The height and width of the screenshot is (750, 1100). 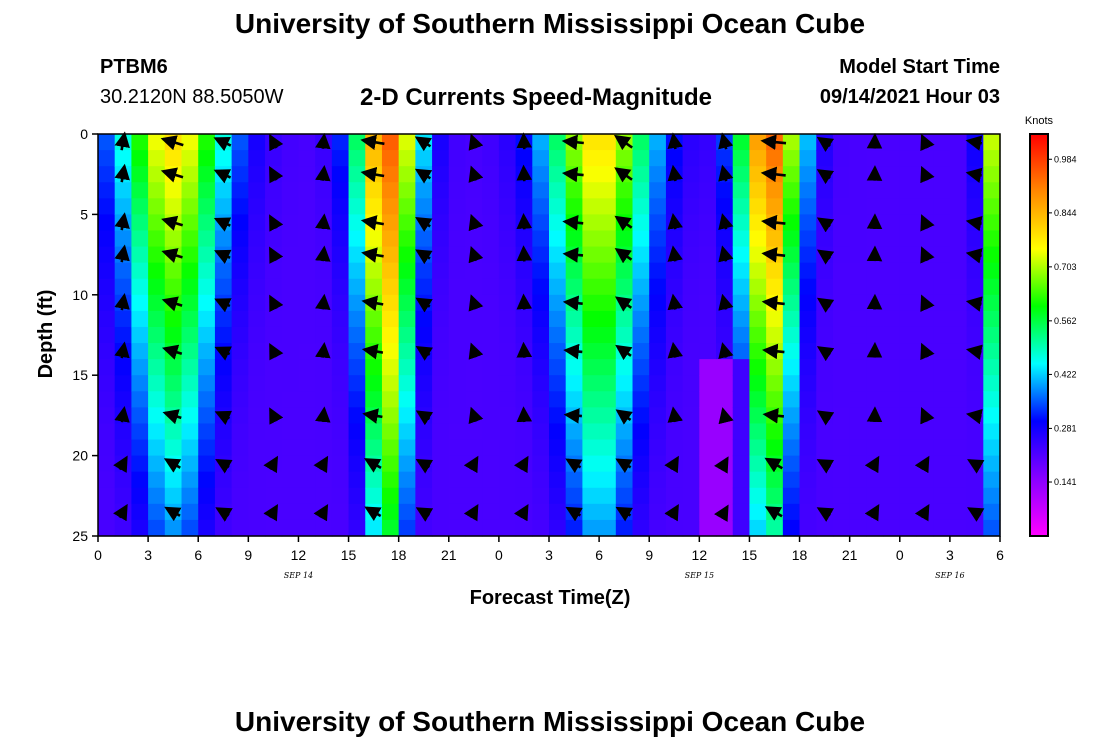 What do you see at coordinates (84, 214) in the screenshot?
I see `y-tick-label: 5` at bounding box center [84, 214].